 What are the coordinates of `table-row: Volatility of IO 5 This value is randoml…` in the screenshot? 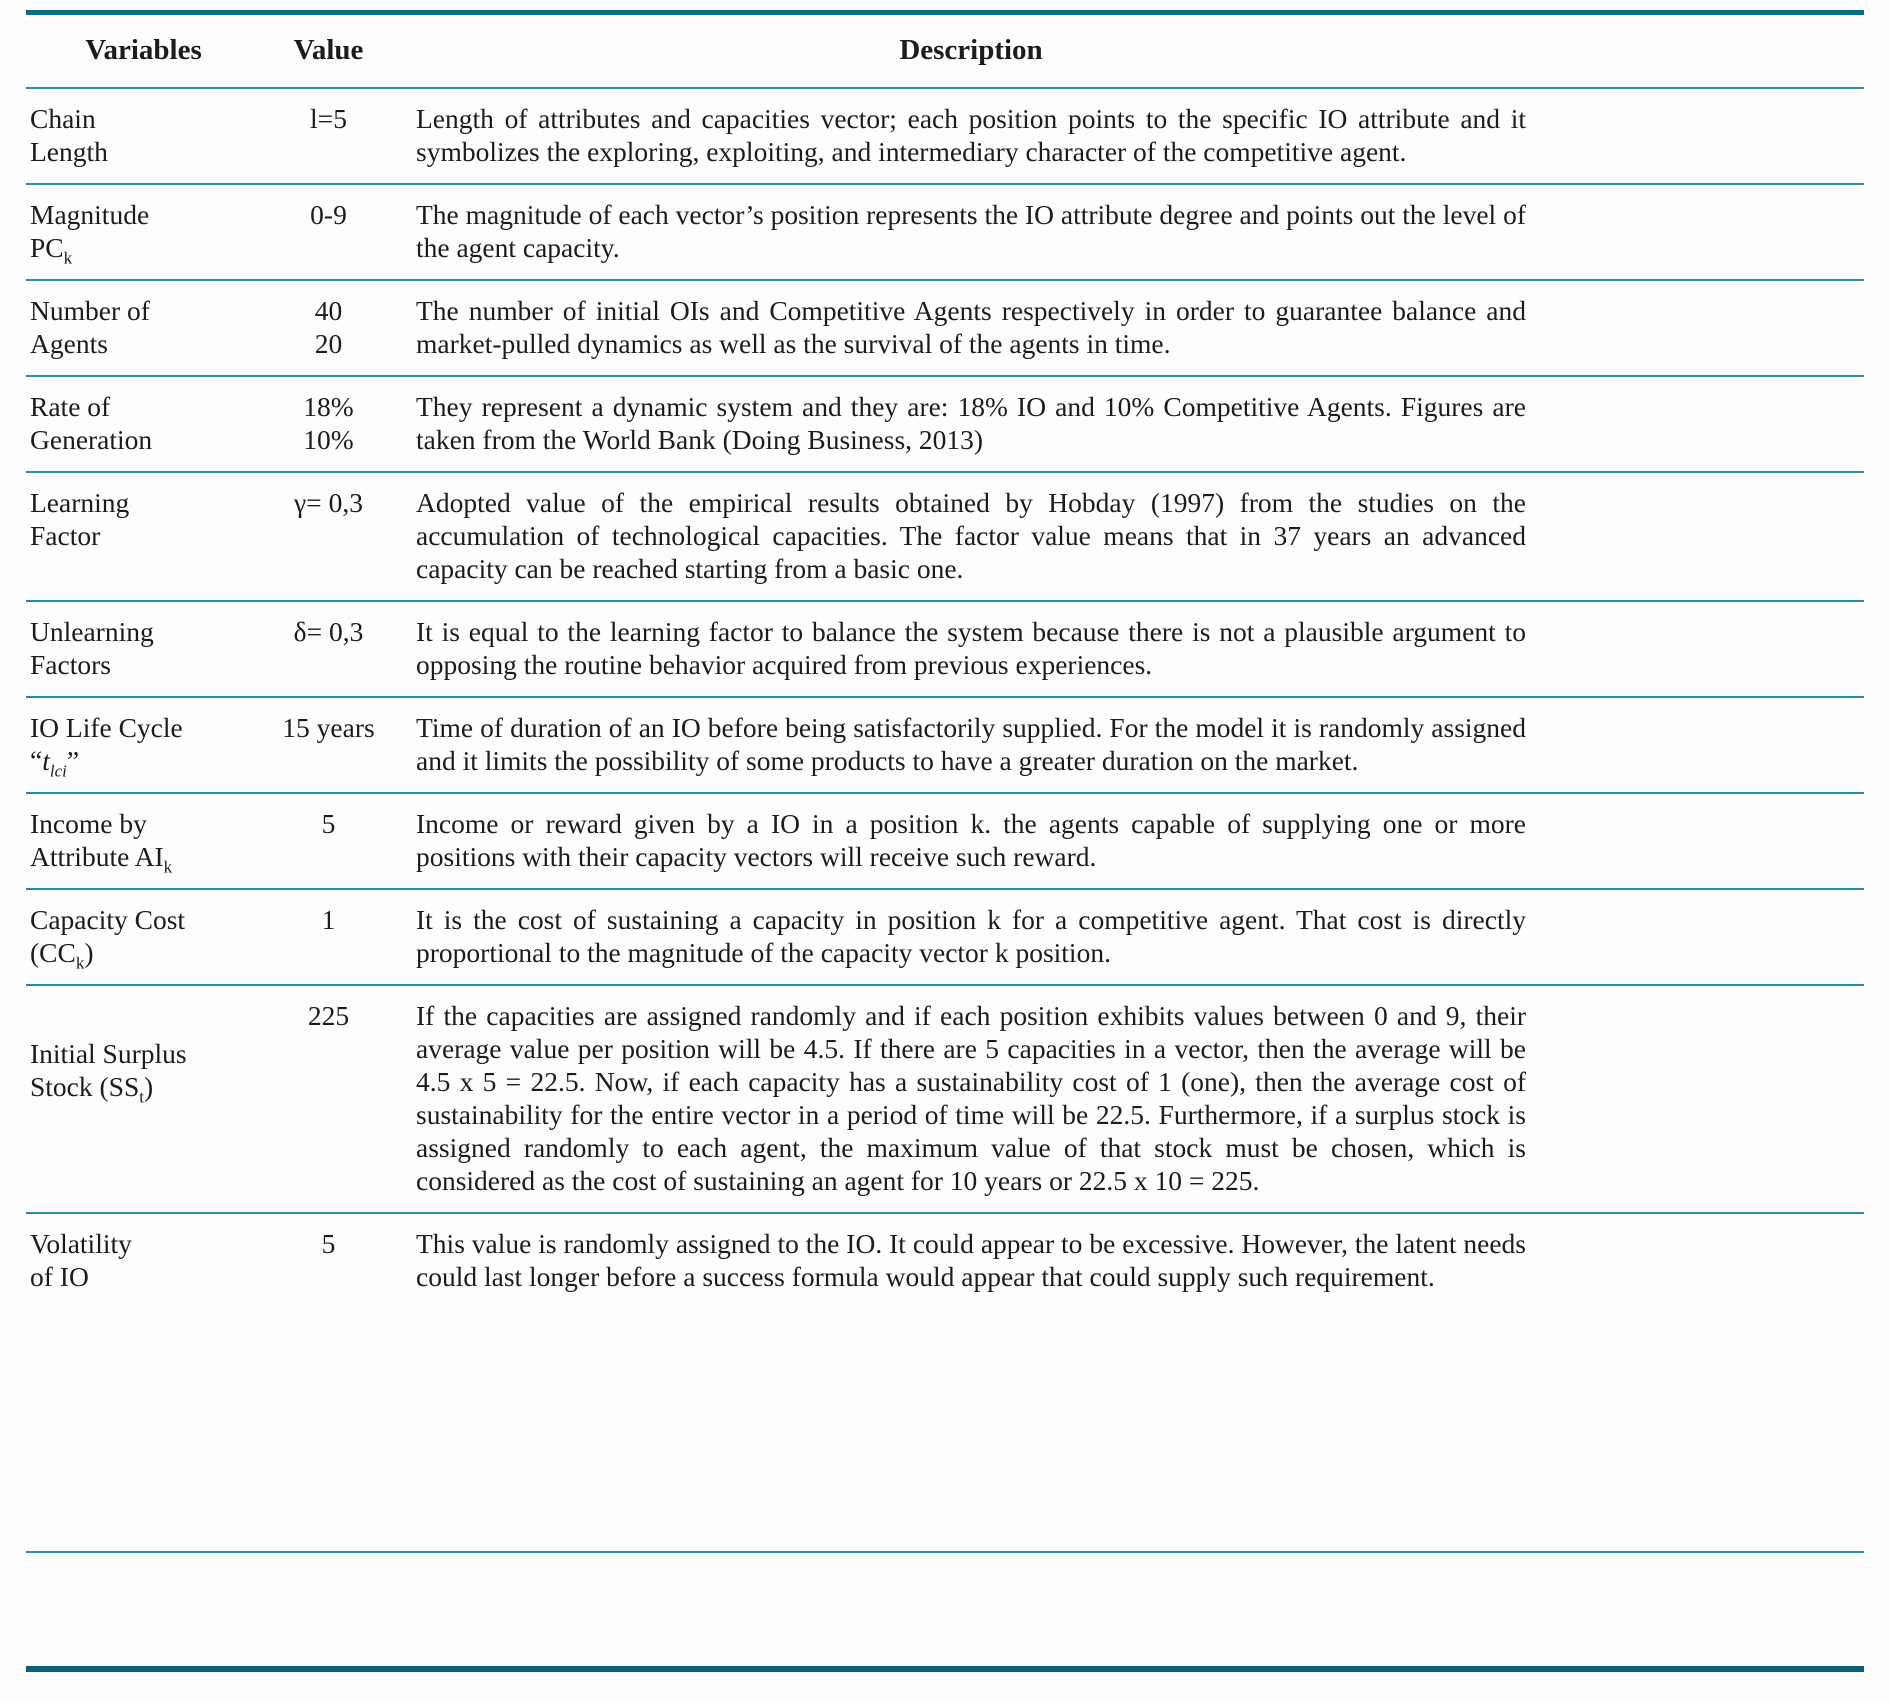 It's located at (945, 1262).